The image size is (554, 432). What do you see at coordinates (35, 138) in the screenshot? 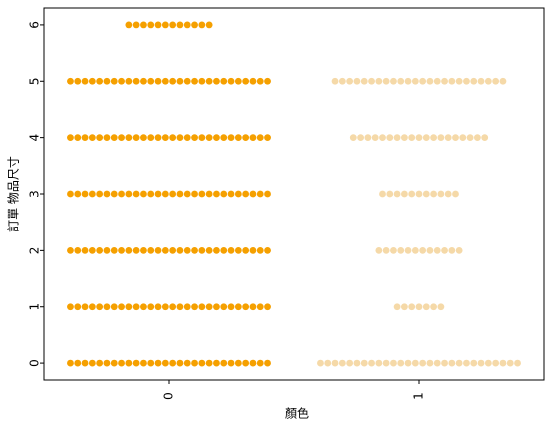
I see `y-tick-label: 4` at bounding box center [35, 138].